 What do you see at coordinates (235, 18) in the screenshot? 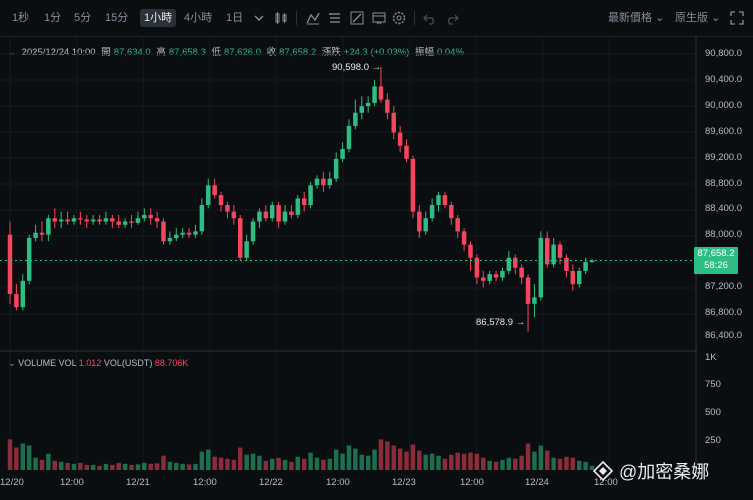
I see `interval-1d: 1日` at bounding box center [235, 18].